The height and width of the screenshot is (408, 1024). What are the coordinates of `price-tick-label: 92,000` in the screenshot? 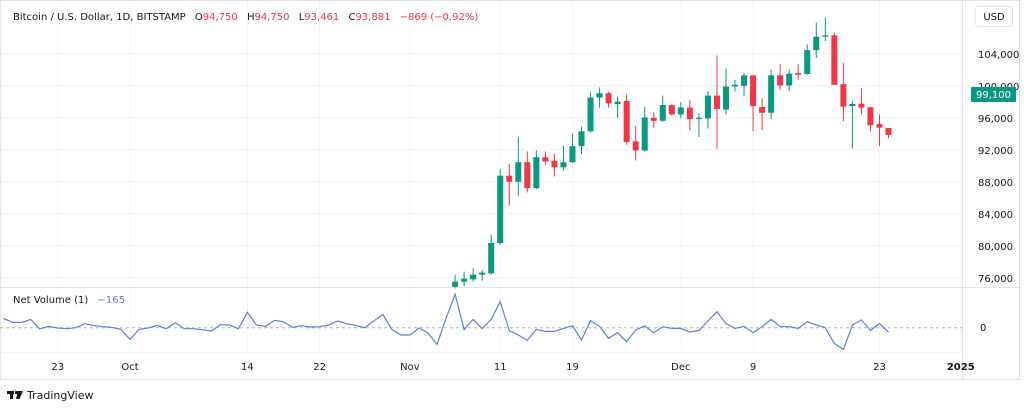 It's located at (995, 151).